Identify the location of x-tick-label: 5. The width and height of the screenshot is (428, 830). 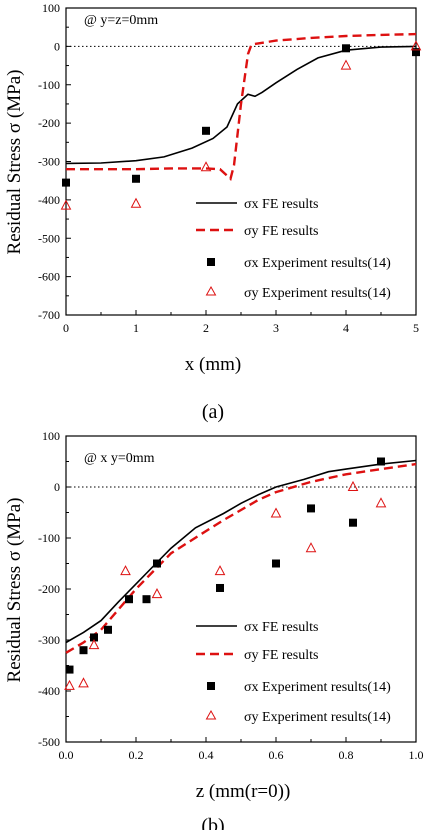
(416, 328).